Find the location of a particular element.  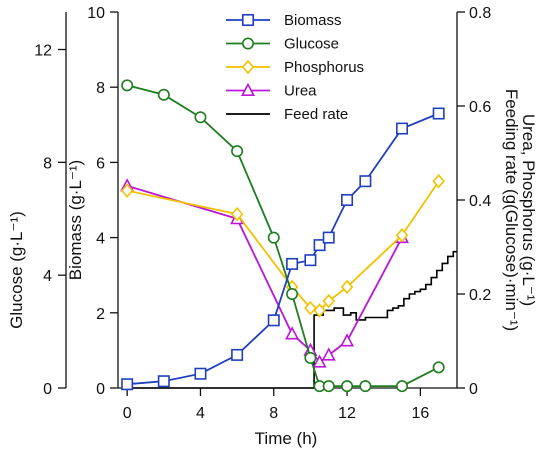

legend: Biomass Glucose Phosphorus Urea Feed rate is located at coordinates (295, 67).